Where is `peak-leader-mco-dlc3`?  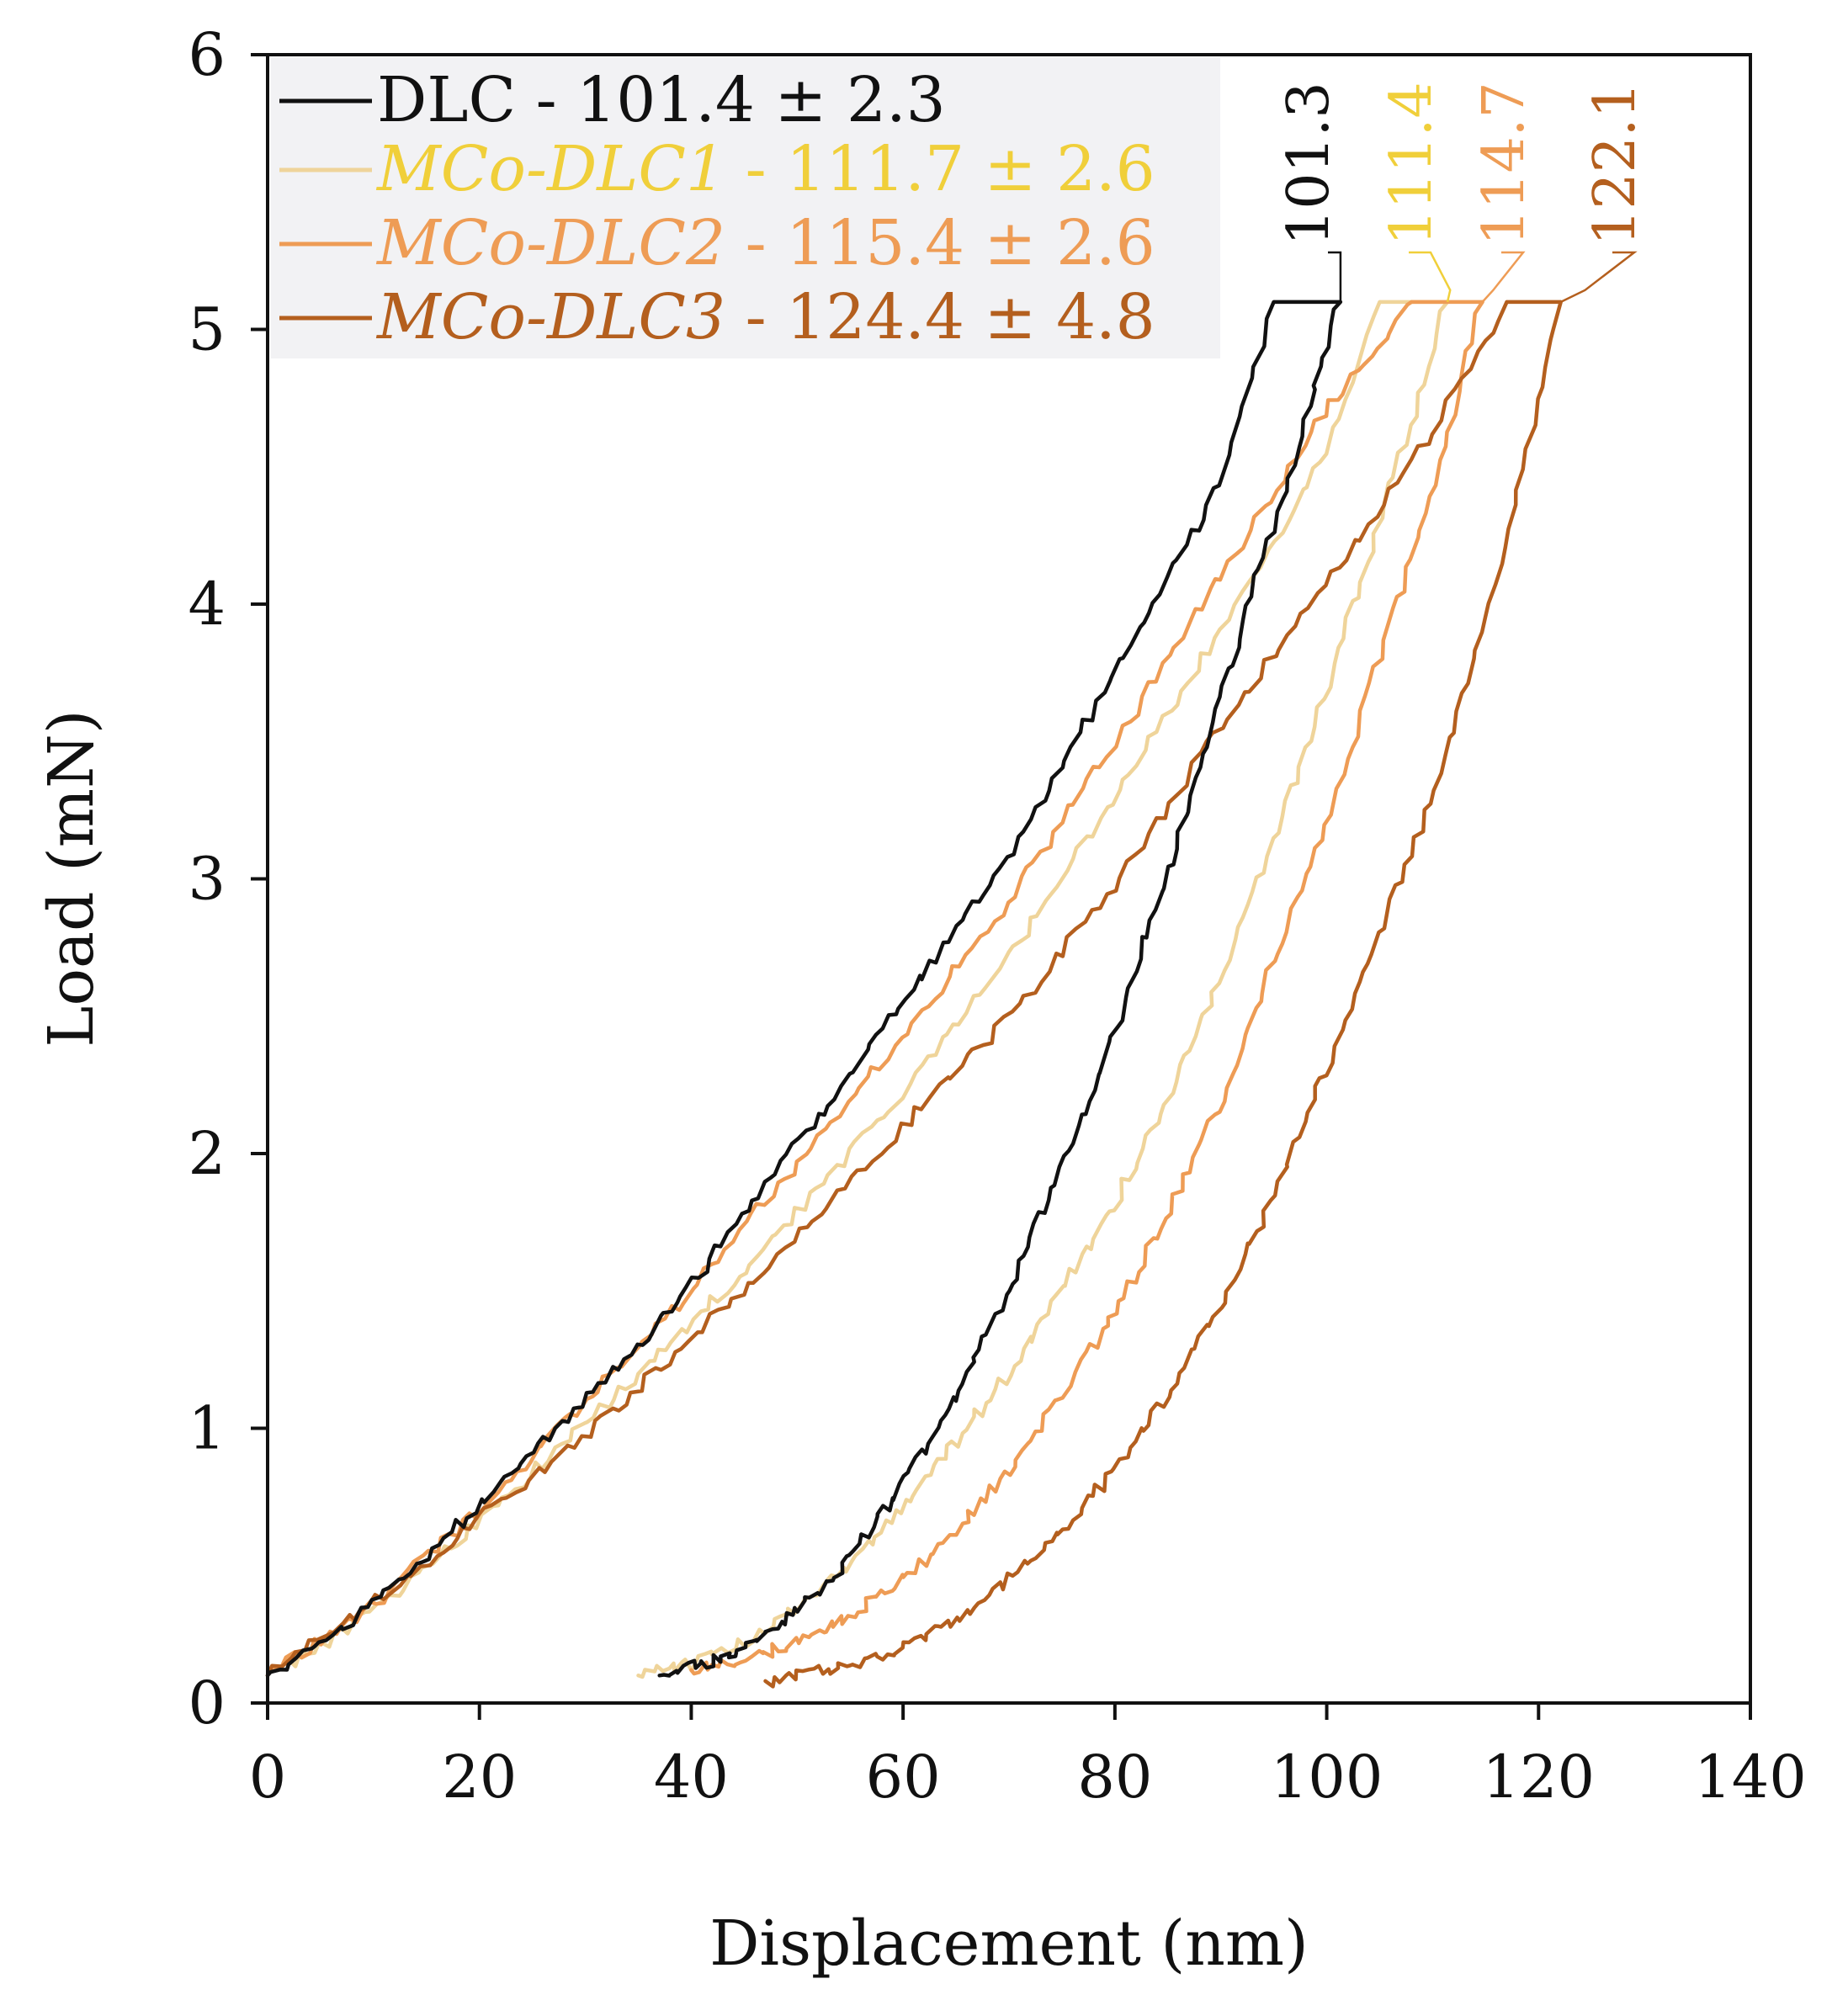
peak-leader-mco-dlc3 is located at coordinates (1599, 277).